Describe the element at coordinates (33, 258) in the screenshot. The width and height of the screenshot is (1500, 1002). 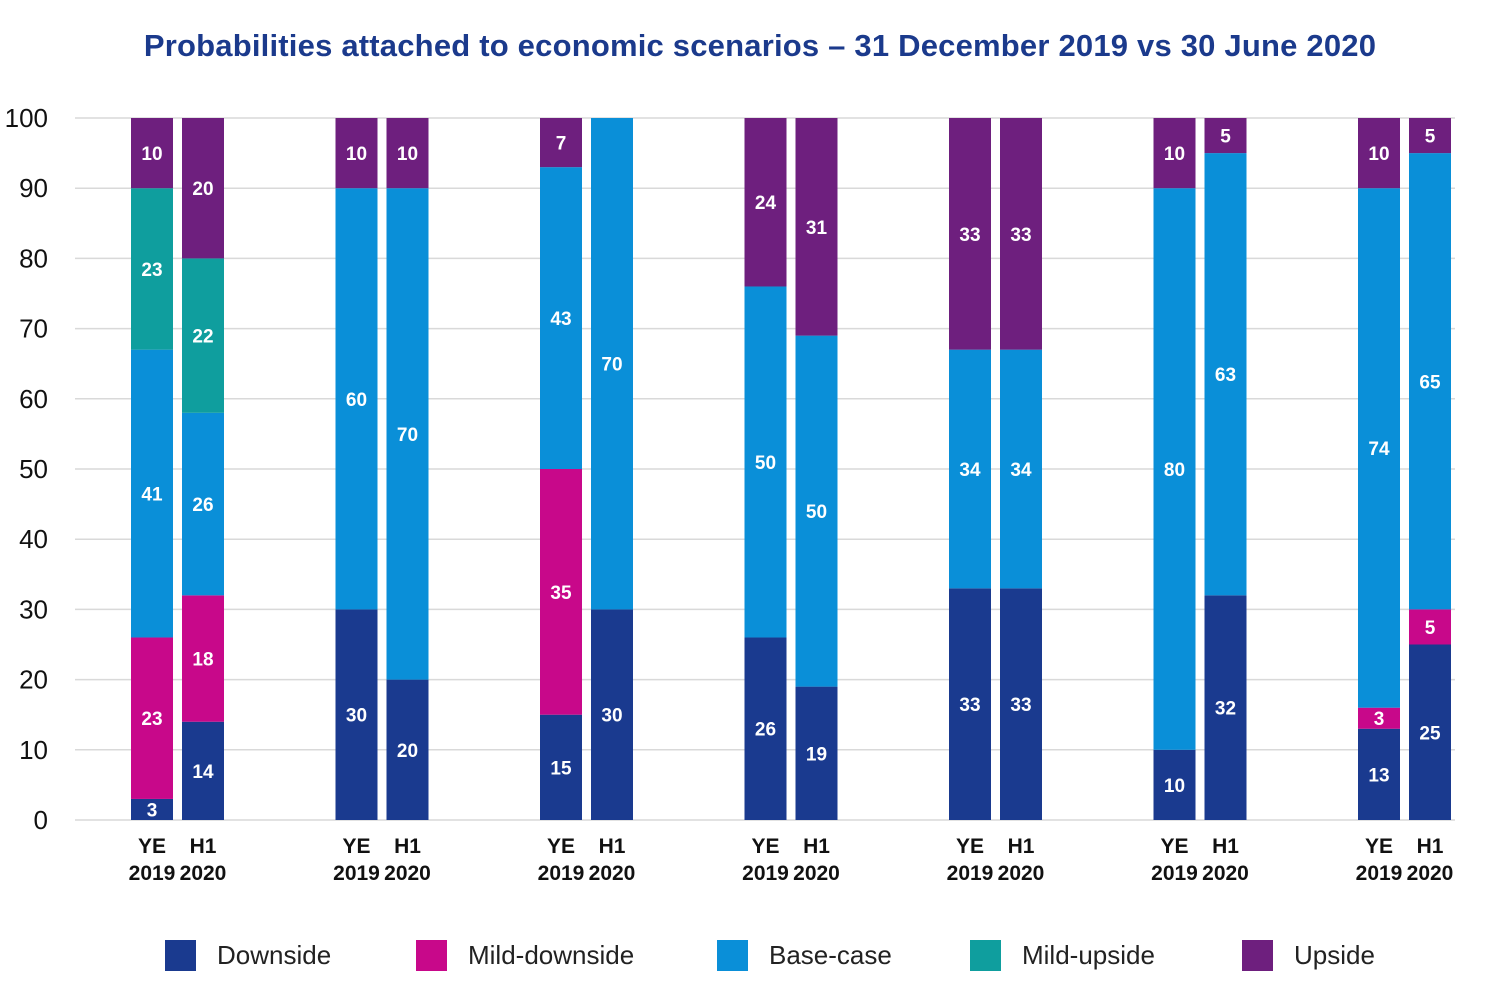
I see `y-tick-label: 80` at that location.